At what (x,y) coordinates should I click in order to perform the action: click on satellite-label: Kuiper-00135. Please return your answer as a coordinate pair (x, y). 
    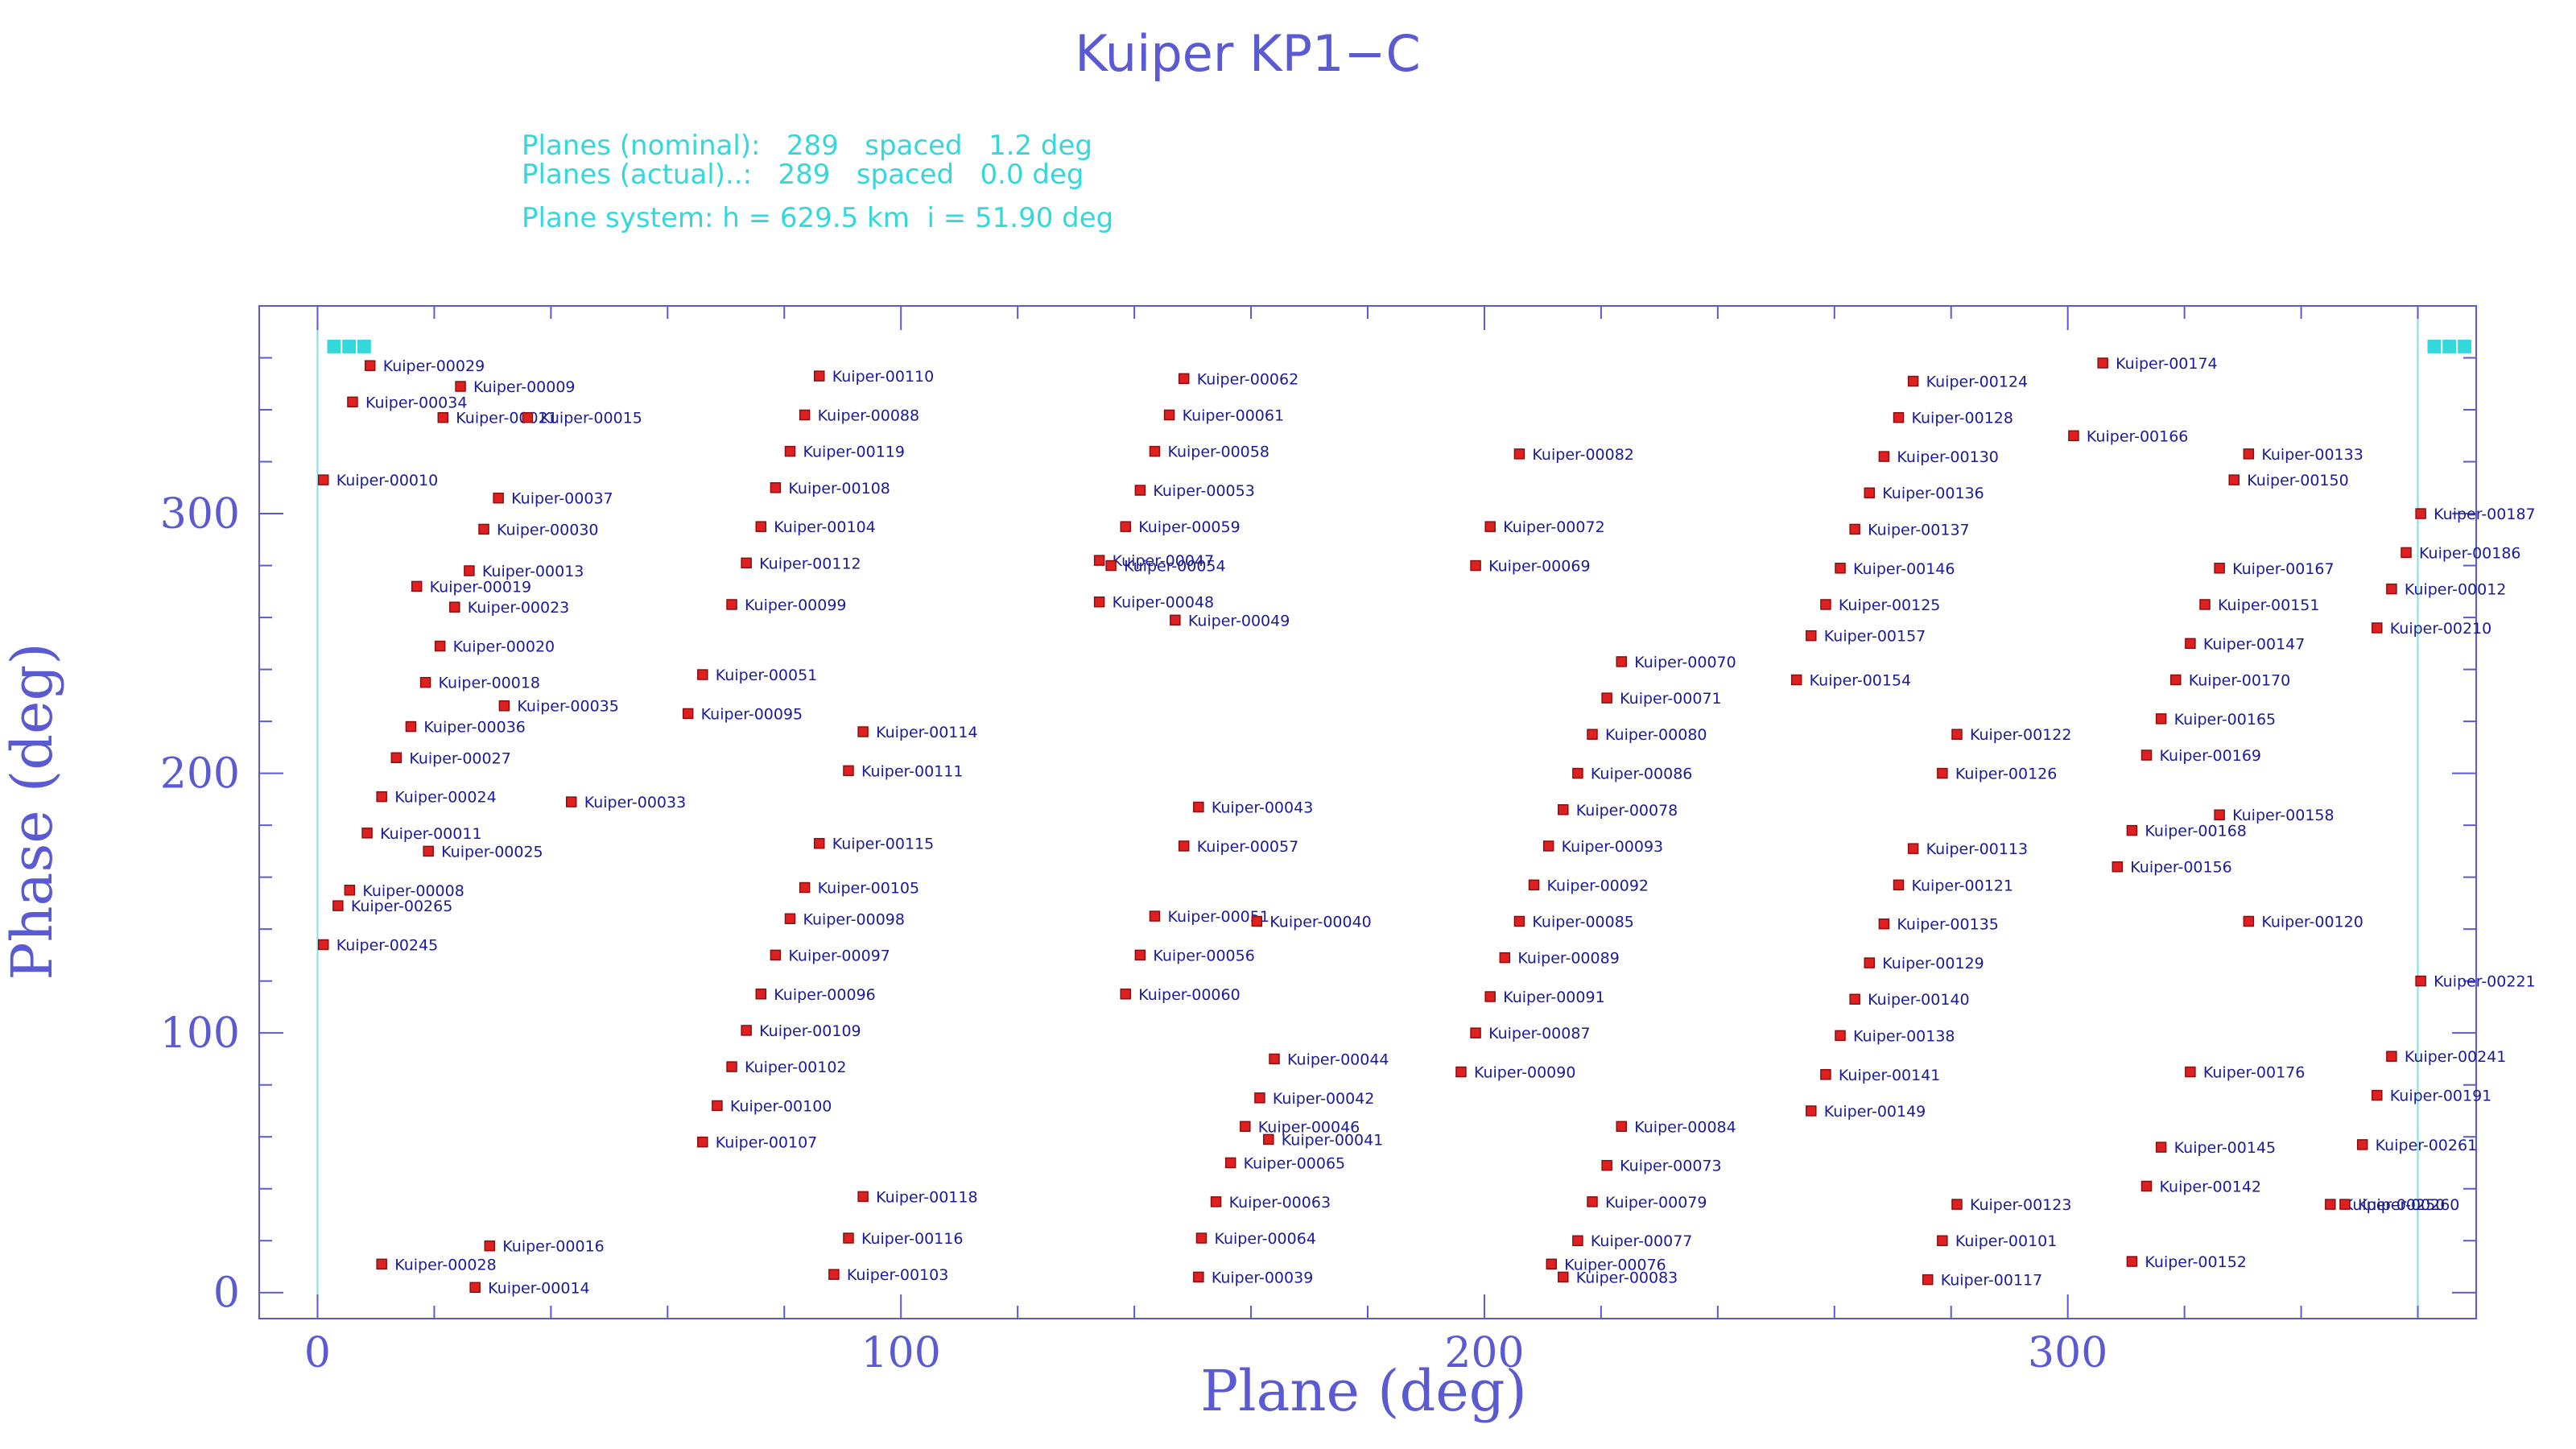
    Looking at the image, I should click on (1947, 925).